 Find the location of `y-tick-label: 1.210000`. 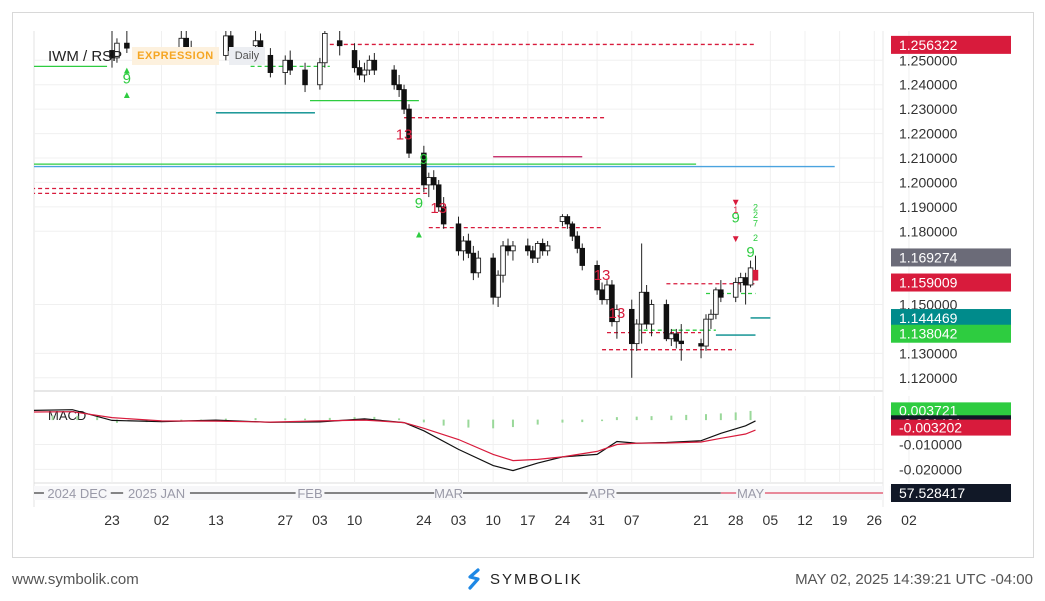

y-tick-label: 1.210000 is located at coordinates (928, 158).